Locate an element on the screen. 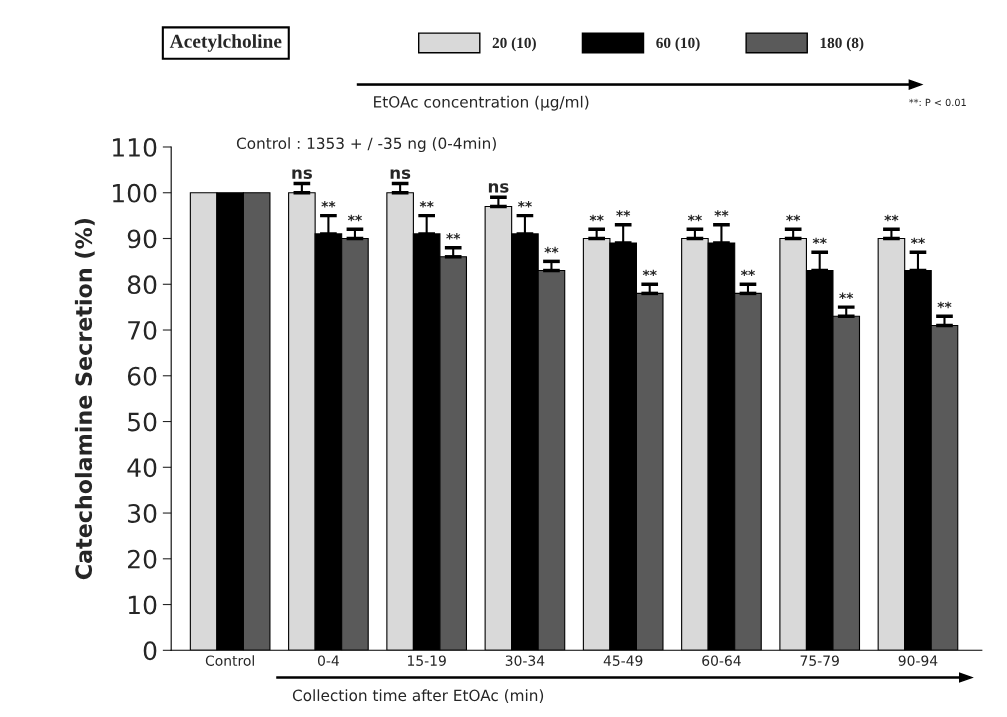 This screenshot has width=1007, height=717. text: EtOAc concentration (µg/ml) is located at coordinates (481, 103).